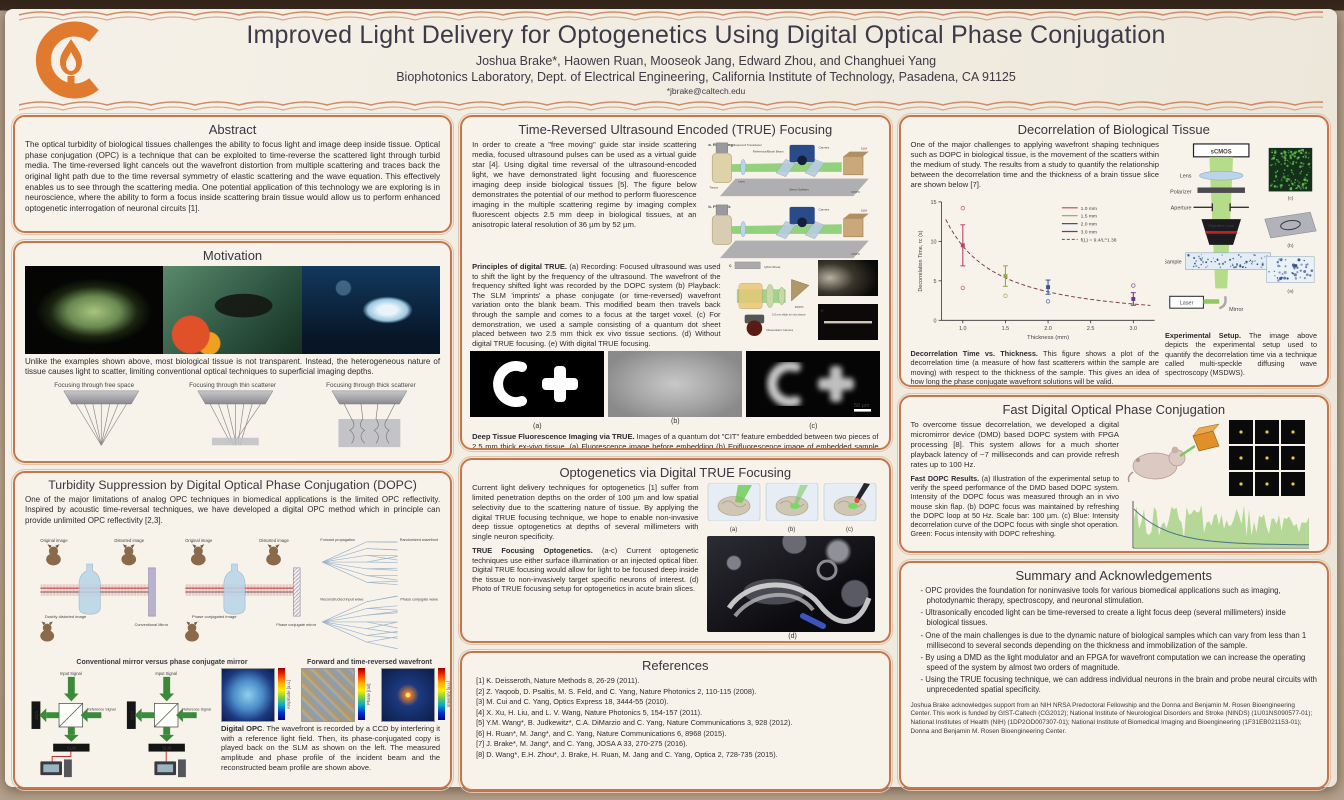 The width and height of the screenshot is (1344, 800). I want to click on inset-label-a: (a), so click(1290, 291).